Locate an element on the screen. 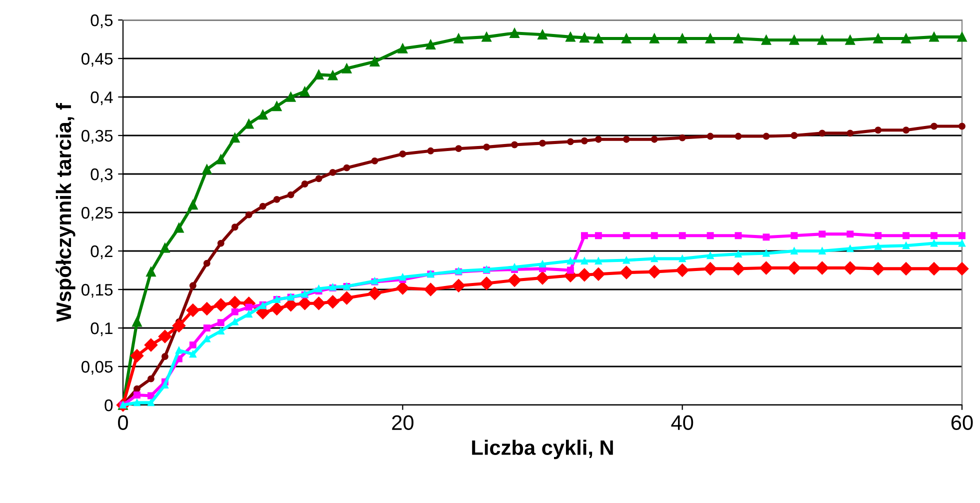  y-axis-title: Współczynnik tarcia, f is located at coordinates (66, 212).